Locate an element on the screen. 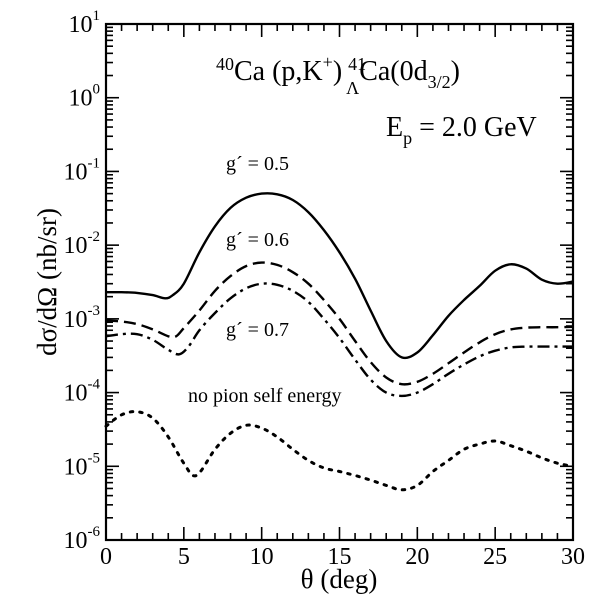 The image size is (592, 601). mass-number-b: 41 is located at coordinates (357, 64).